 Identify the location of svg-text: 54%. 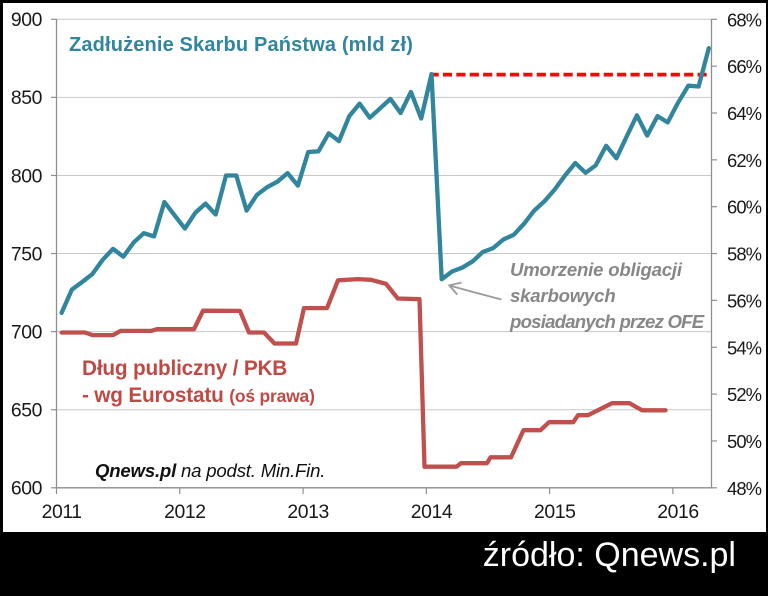
(744, 347).